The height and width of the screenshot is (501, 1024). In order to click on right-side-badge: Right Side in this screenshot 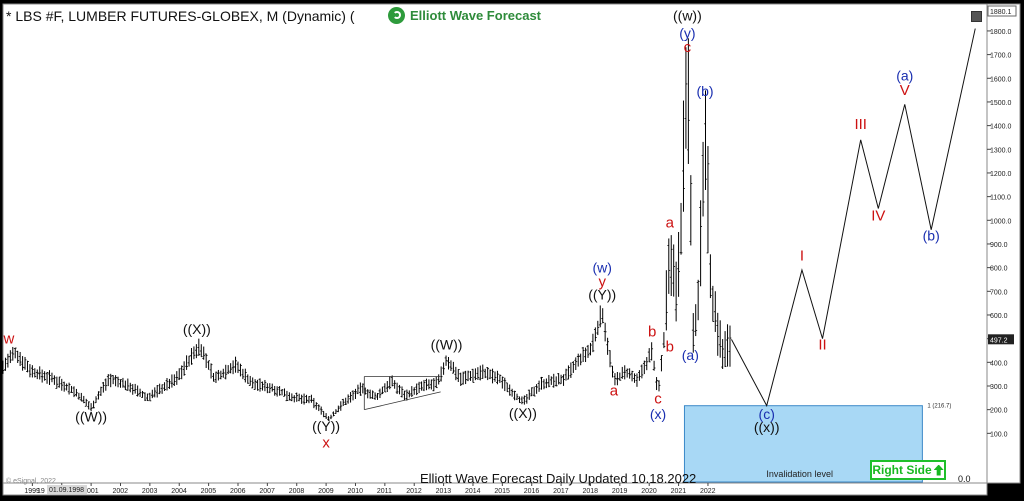, I will do `click(908, 470)`.